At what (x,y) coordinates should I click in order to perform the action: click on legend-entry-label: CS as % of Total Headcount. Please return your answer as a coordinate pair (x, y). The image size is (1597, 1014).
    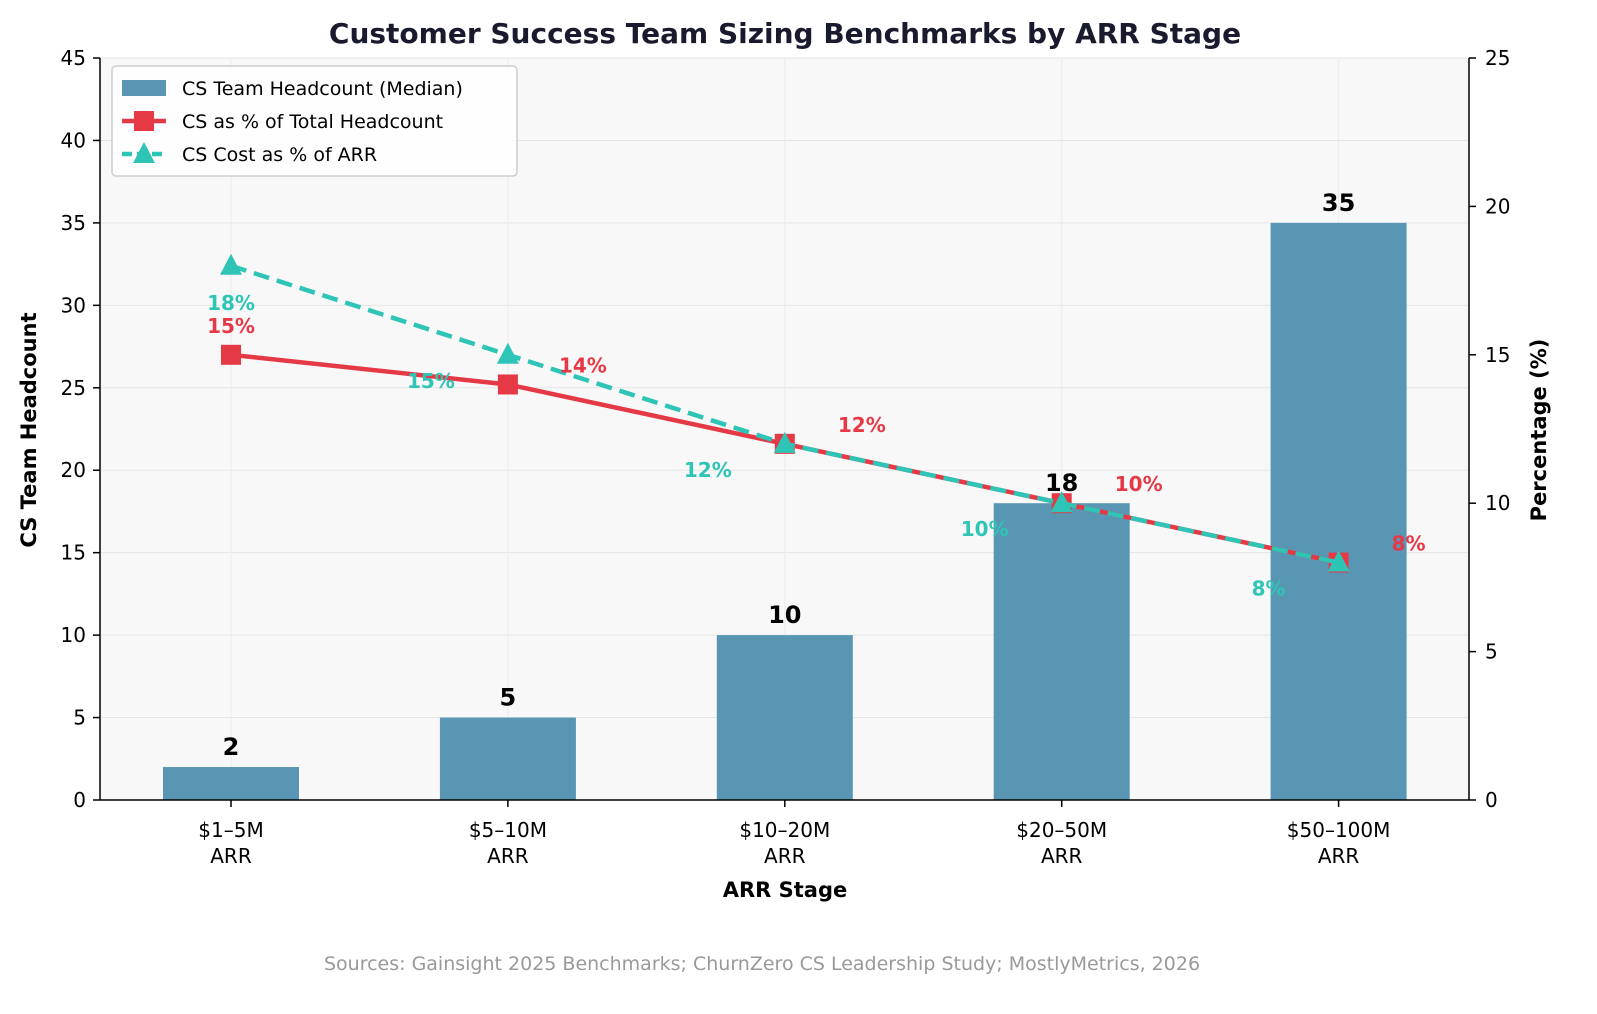
    Looking at the image, I should click on (312, 122).